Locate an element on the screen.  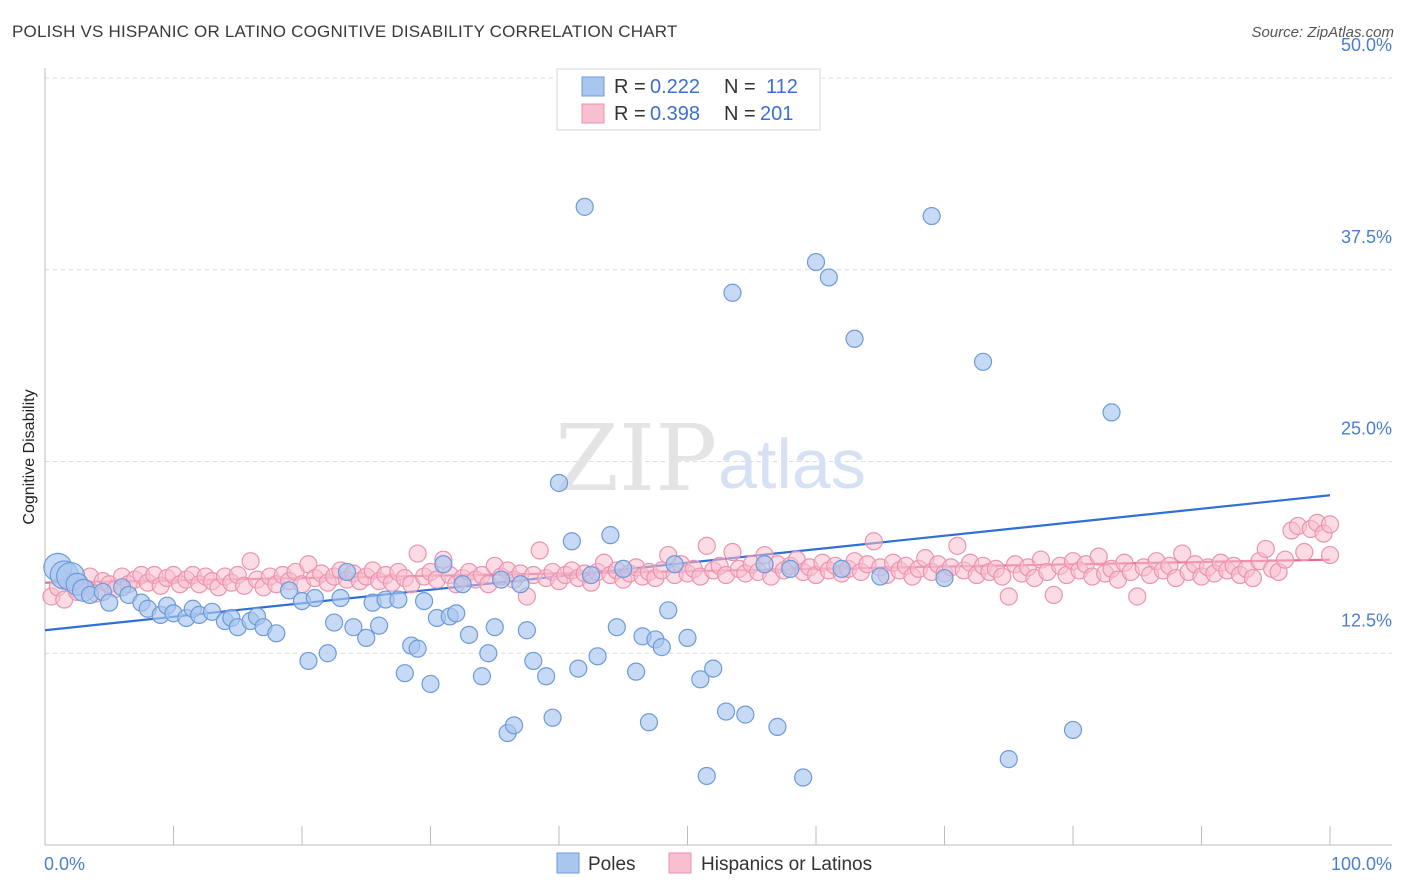
y-tick-labels: 12.5% 25.0% 37.5% 50.0% is located at coordinates (1366, 332).